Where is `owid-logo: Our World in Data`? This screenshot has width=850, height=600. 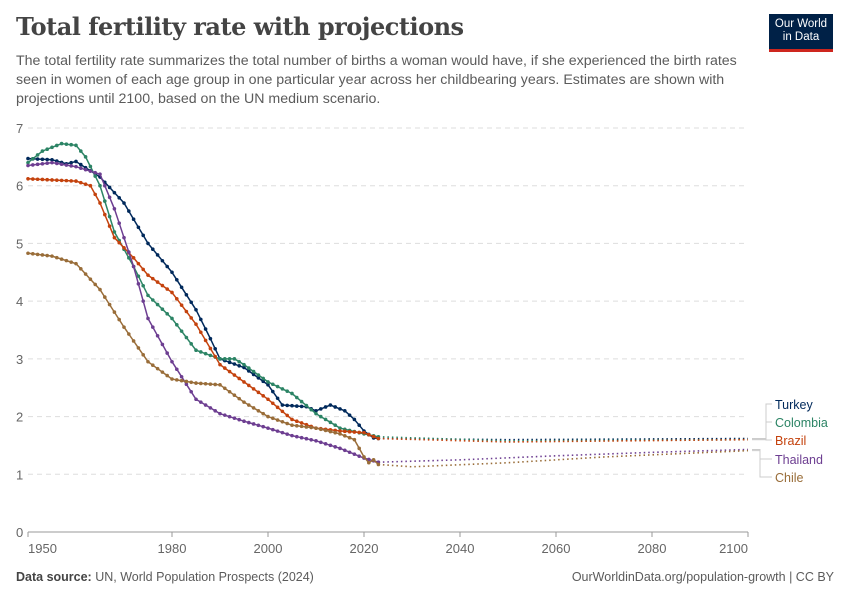
owid-logo: Our World in Data is located at coordinates (801, 33).